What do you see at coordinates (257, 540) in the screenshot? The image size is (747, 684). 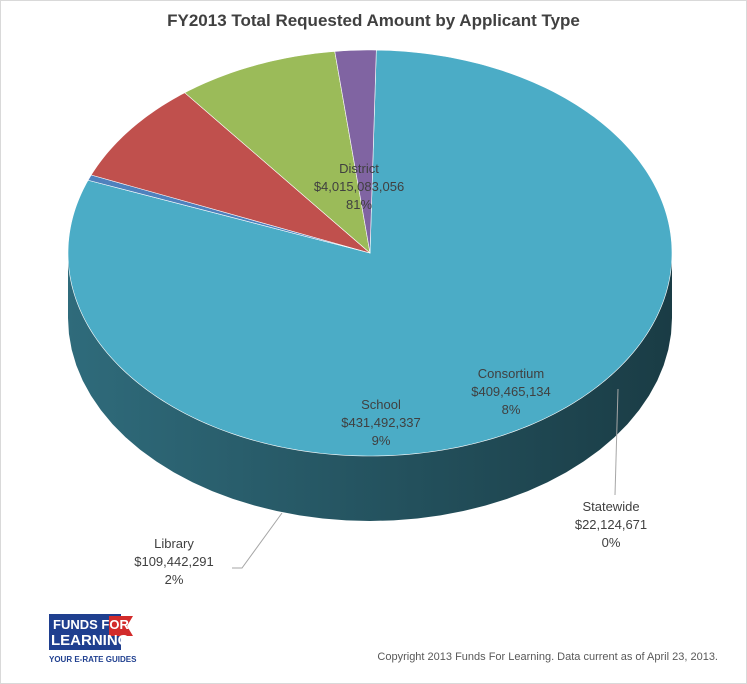 I see `leader-line-library` at bounding box center [257, 540].